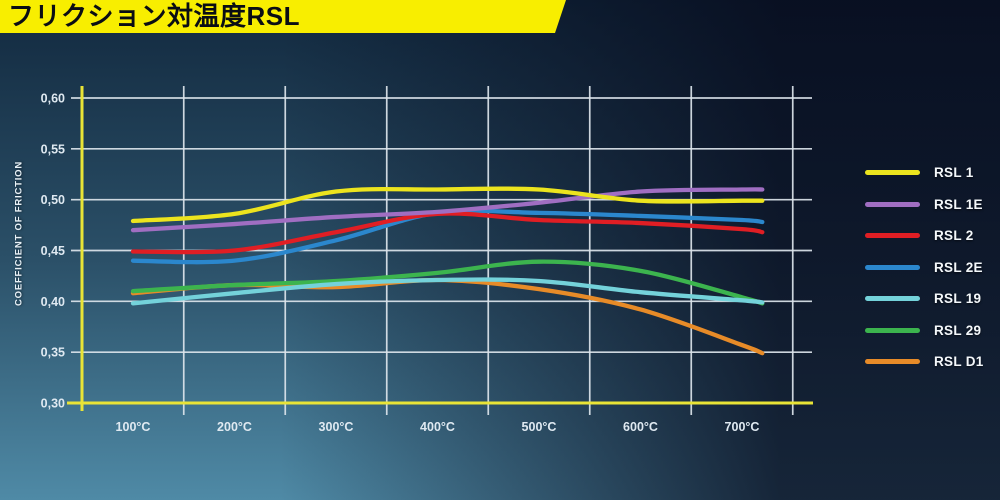 The width and height of the screenshot is (1000, 500). I want to click on page-title: フリクション対温度RSL, so click(154, 16).